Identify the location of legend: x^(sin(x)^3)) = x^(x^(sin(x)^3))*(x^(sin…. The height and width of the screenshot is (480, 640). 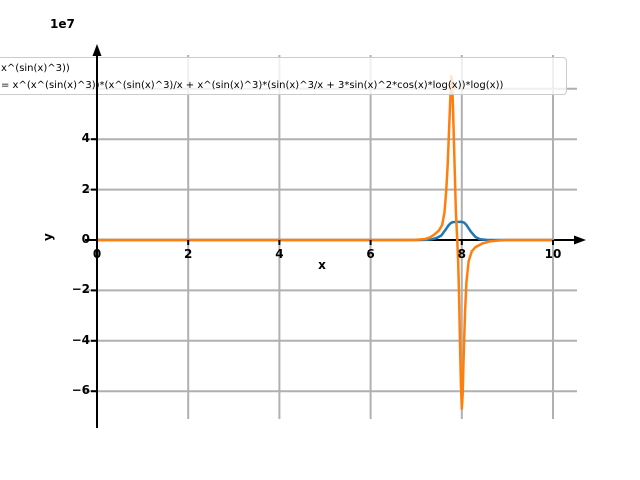
(283, 76).